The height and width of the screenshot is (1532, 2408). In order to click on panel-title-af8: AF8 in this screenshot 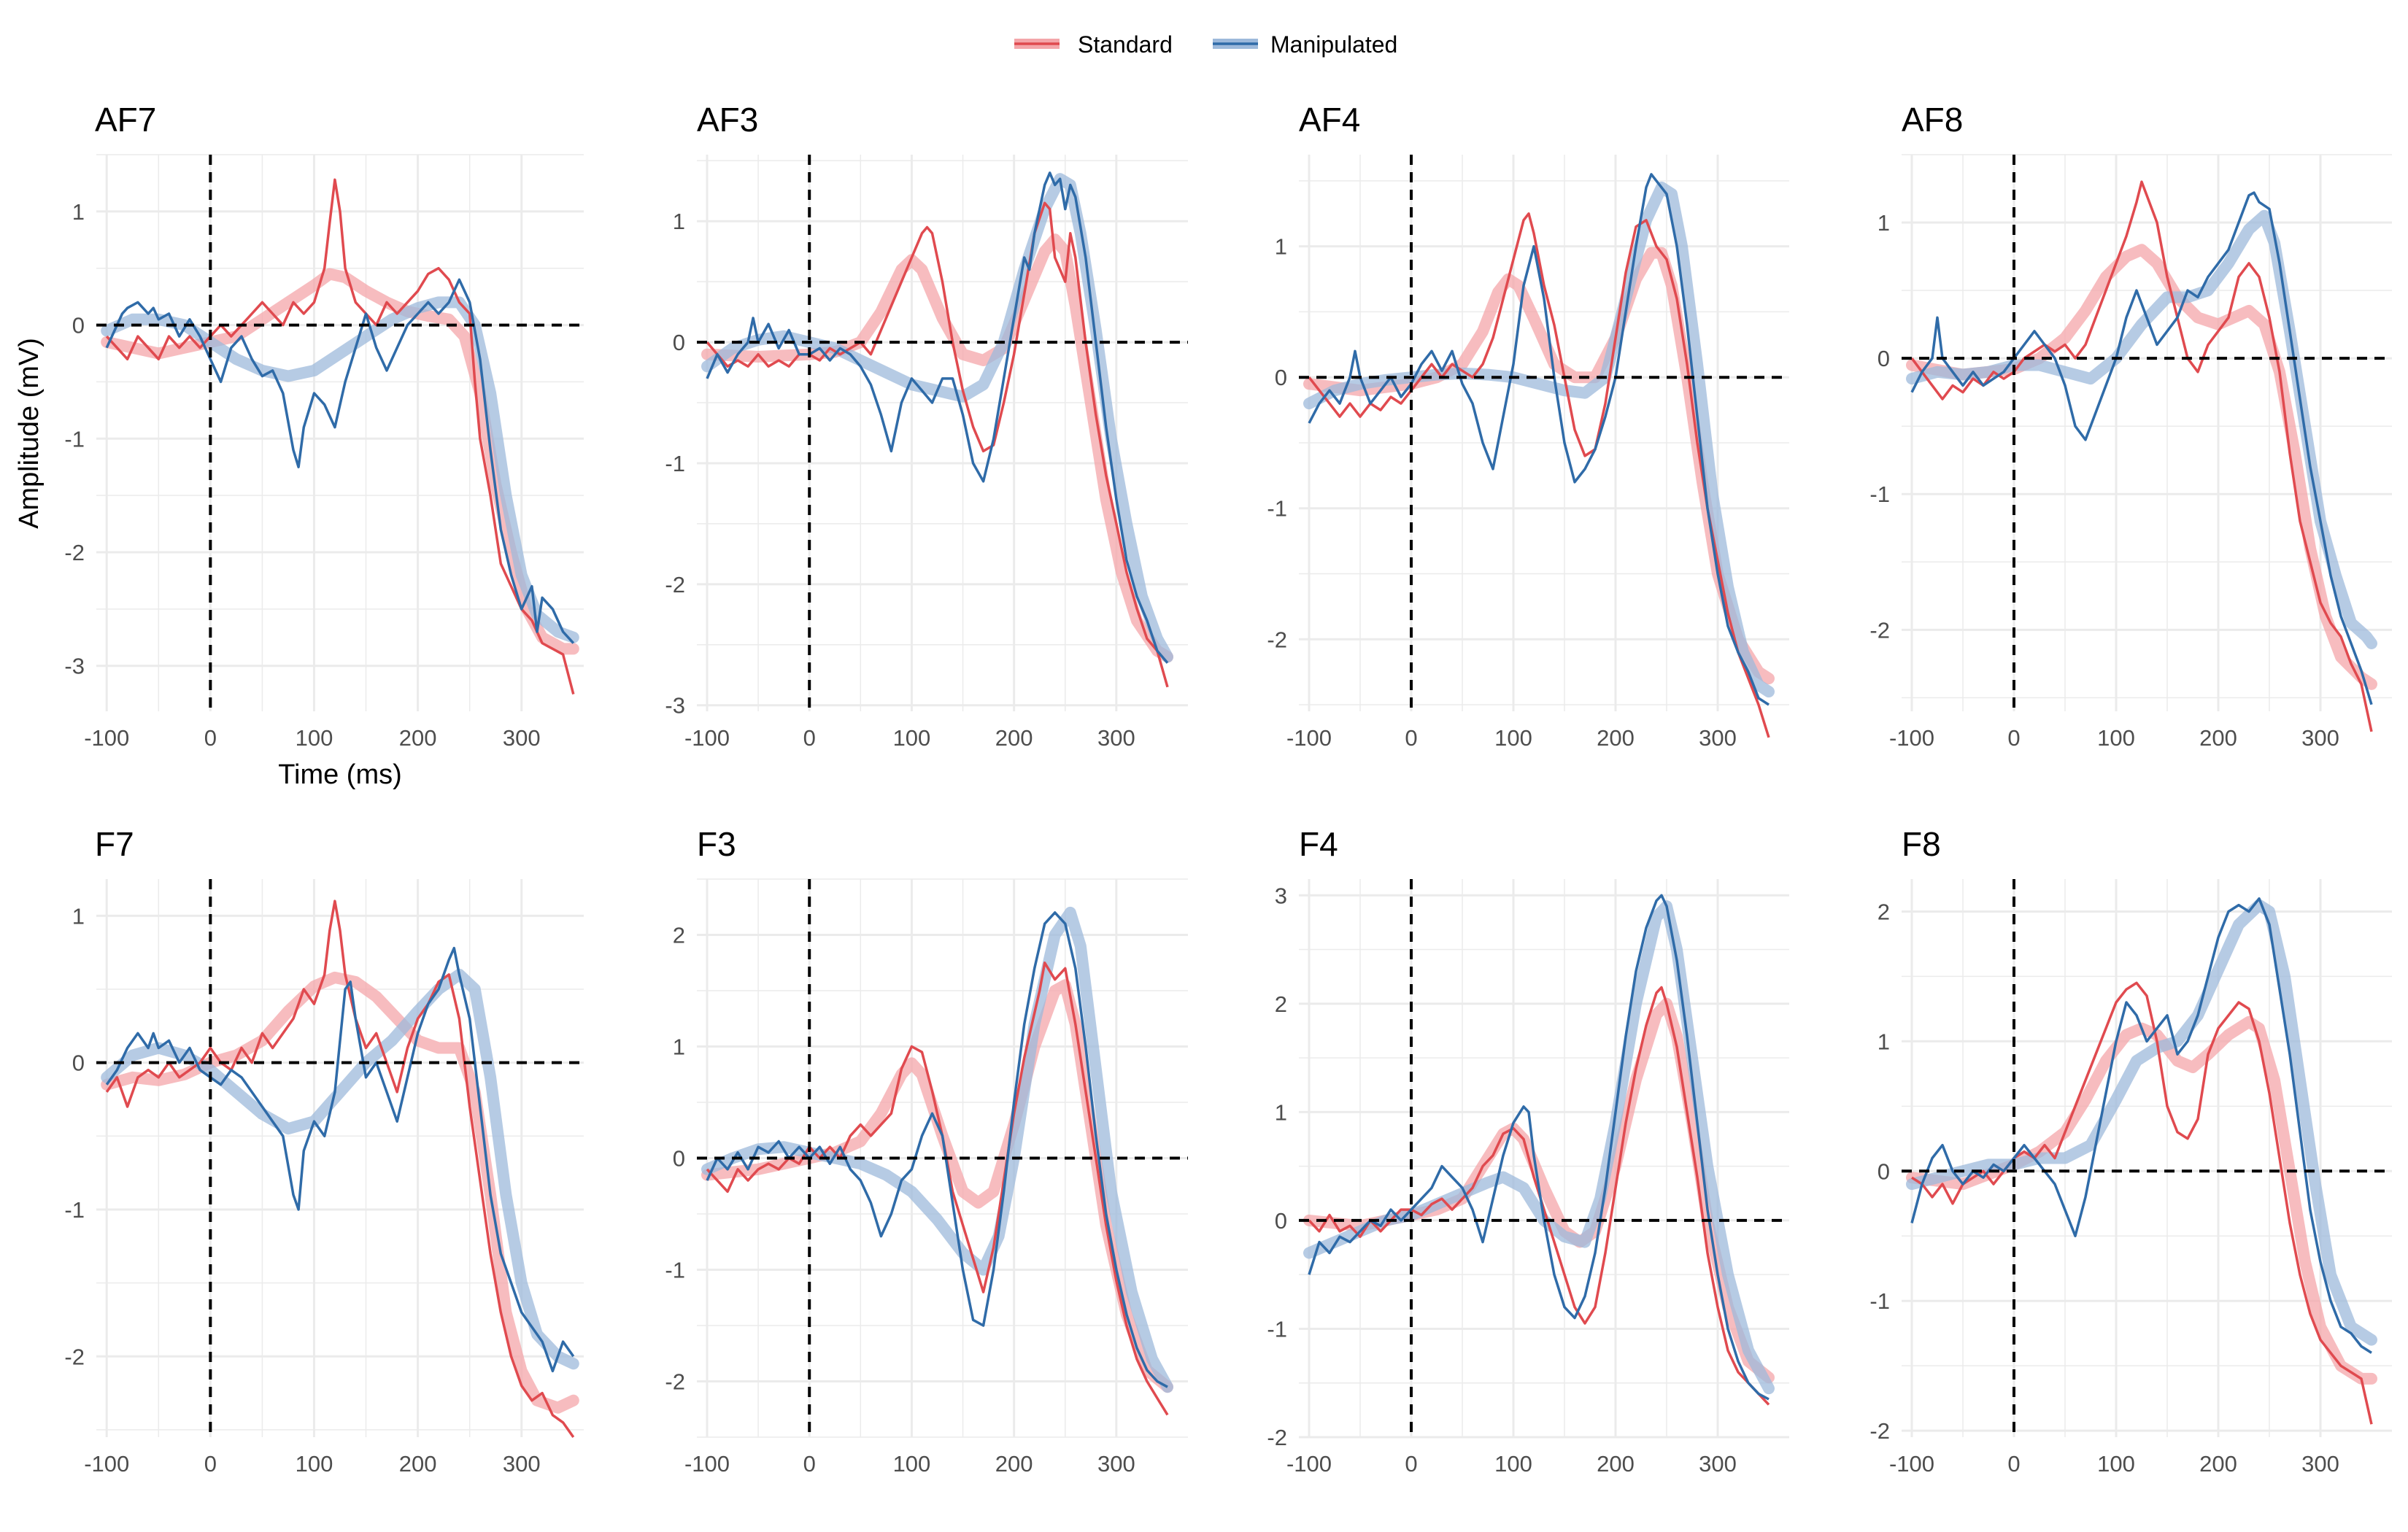, I will do `click(1932, 120)`.